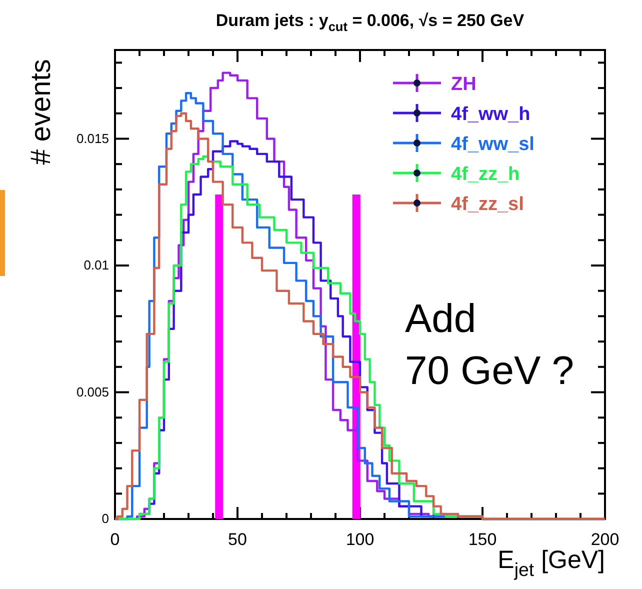 The width and height of the screenshot is (642, 589). What do you see at coordinates (105, 518) in the screenshot?
I see `y-tick-label: 0` at bounding box center [105, 518].